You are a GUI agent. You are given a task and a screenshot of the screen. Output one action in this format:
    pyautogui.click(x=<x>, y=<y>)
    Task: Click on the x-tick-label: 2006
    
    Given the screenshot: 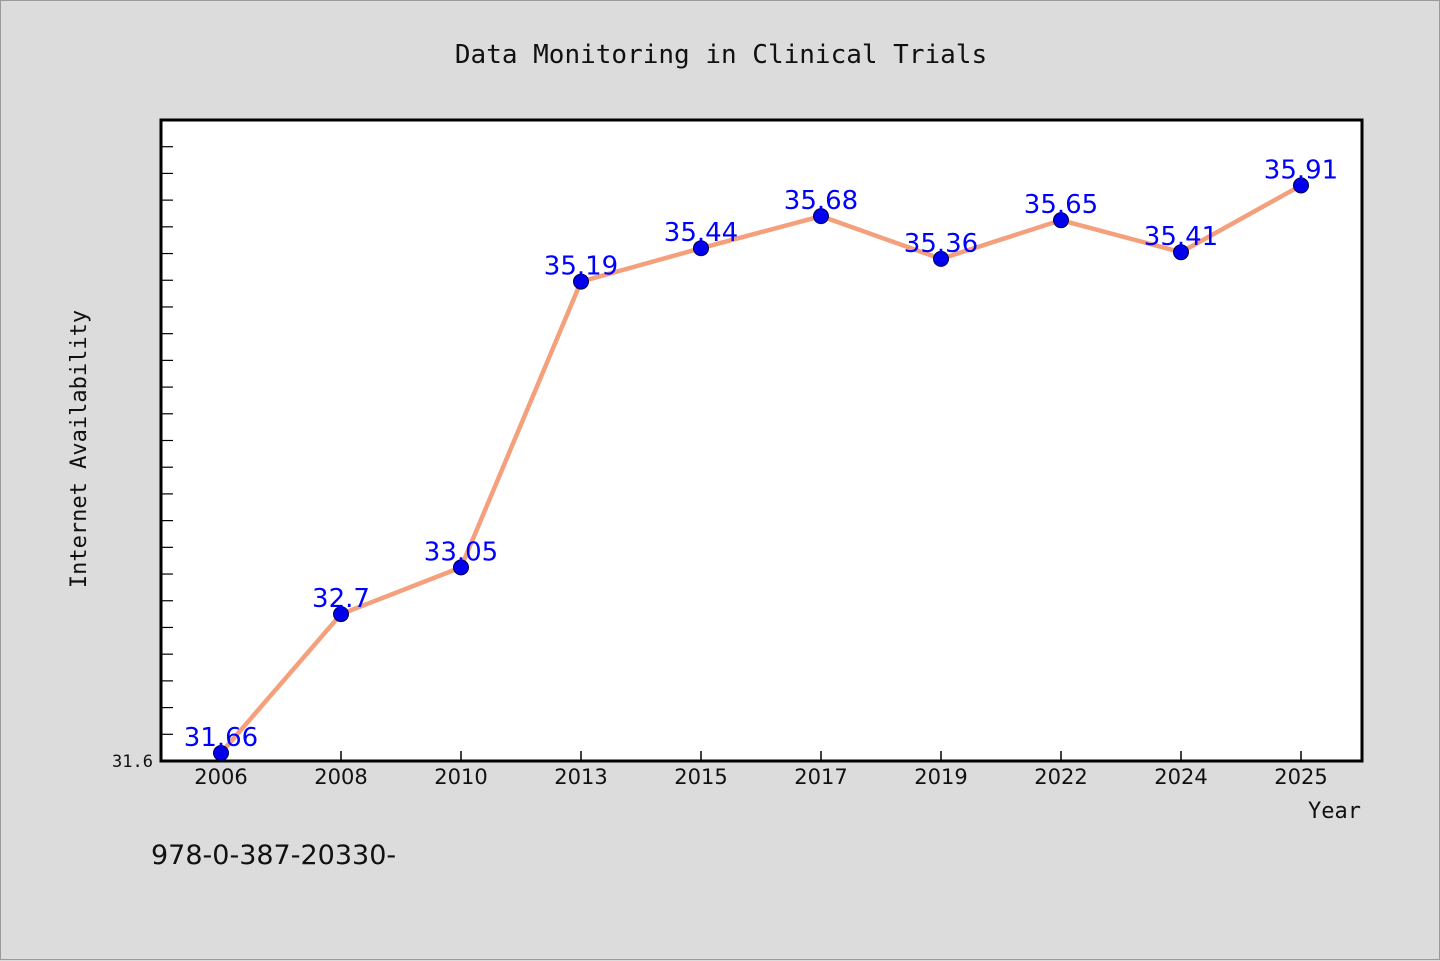 What is the action you would take?
    pyautogui.click(x=220, y=777)
    